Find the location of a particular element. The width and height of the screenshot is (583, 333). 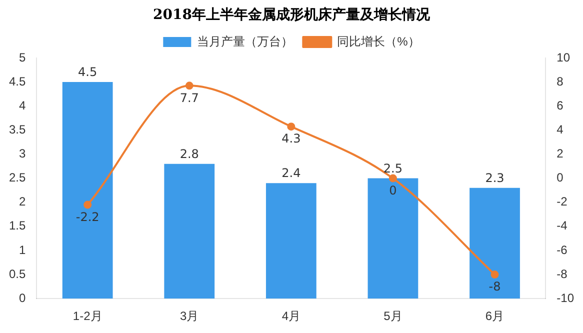

y2-tick-label: -8 is located at coordinates (562, 273).